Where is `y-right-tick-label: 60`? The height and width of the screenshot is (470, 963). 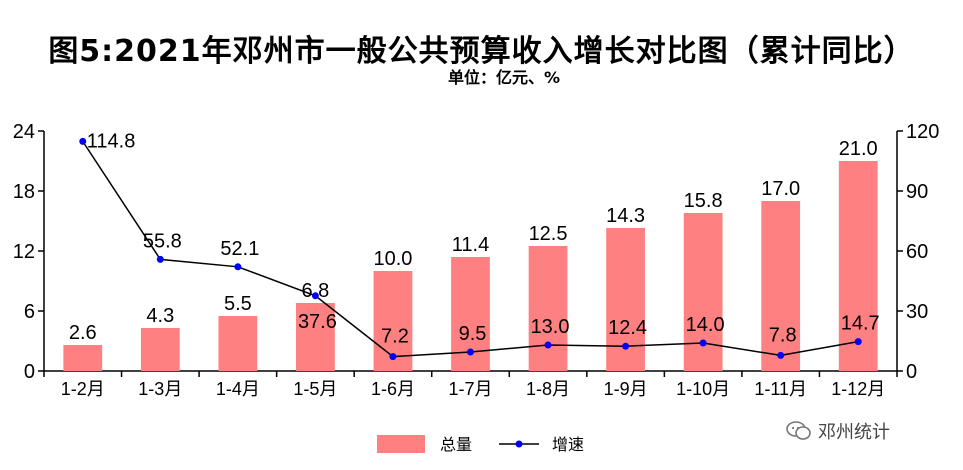 y-right-tick-label: 60 is located at coordinates (917, 252).